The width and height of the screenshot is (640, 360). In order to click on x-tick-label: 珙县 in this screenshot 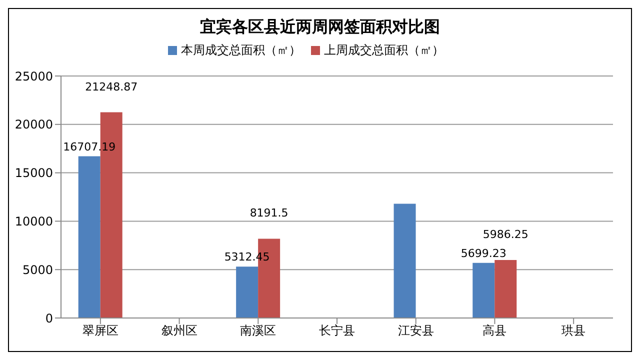, I will do `click(574, 331)`.